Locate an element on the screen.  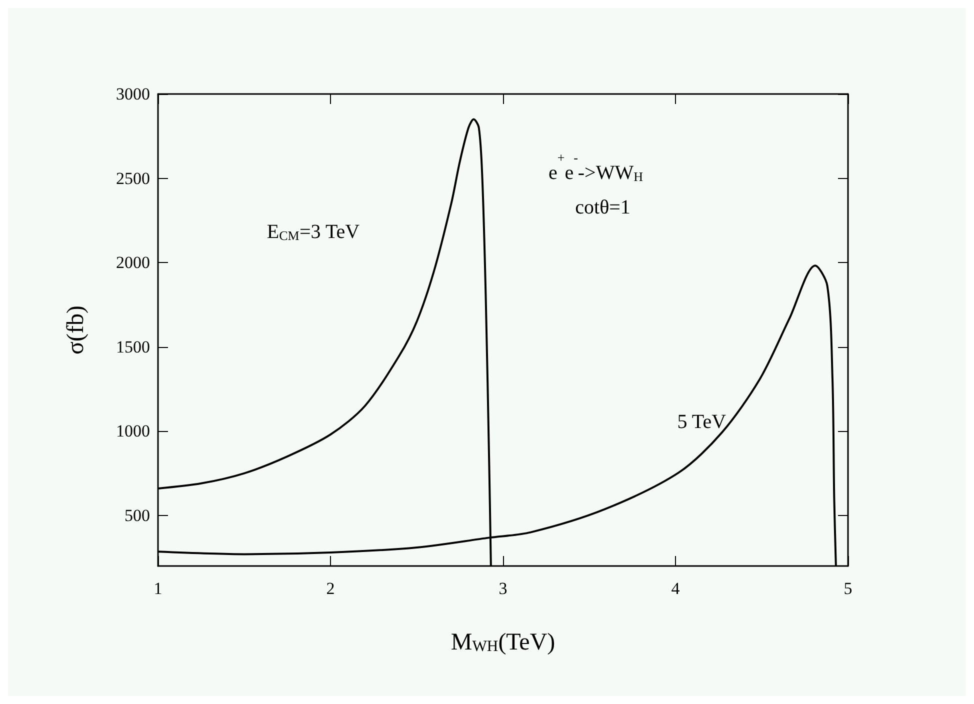
annotation: ECM=3 TeV is located at coordinates (313, 231).